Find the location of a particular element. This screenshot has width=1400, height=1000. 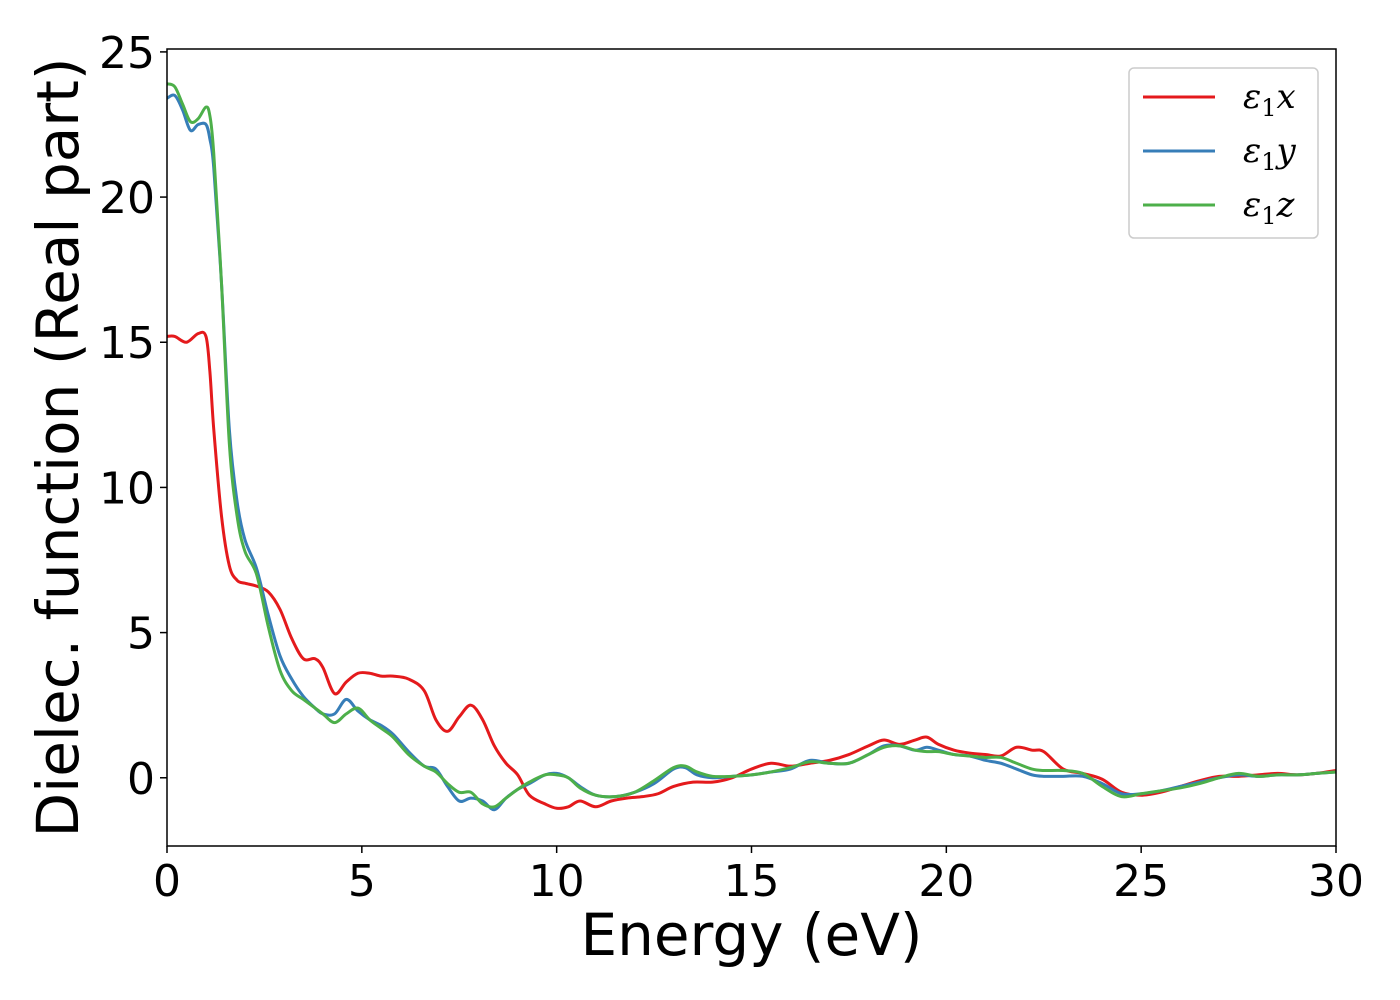

x-tick-label: 10 is located at coordinates (557, 881).